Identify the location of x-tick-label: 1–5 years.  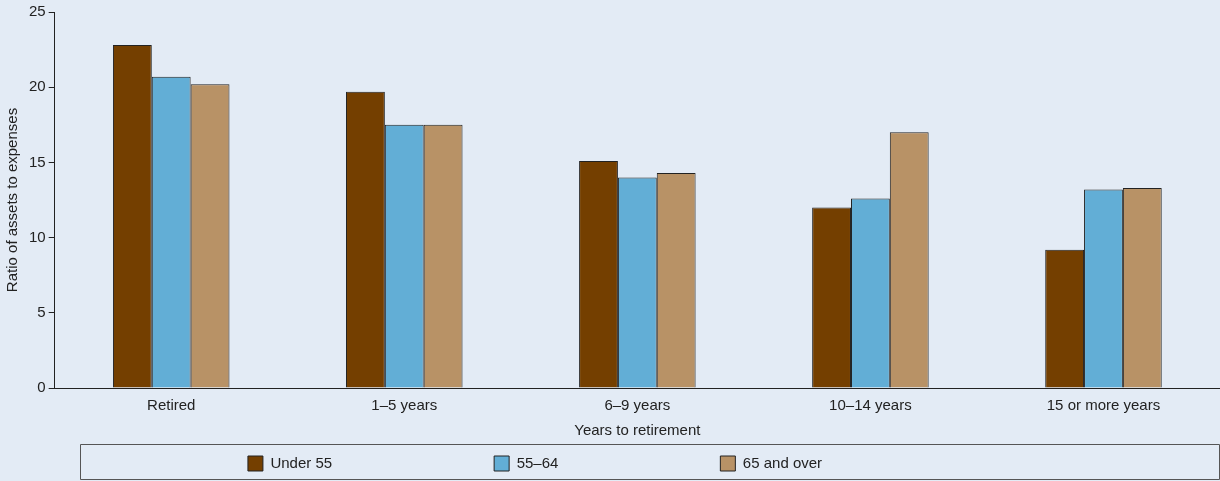
(404, 405).